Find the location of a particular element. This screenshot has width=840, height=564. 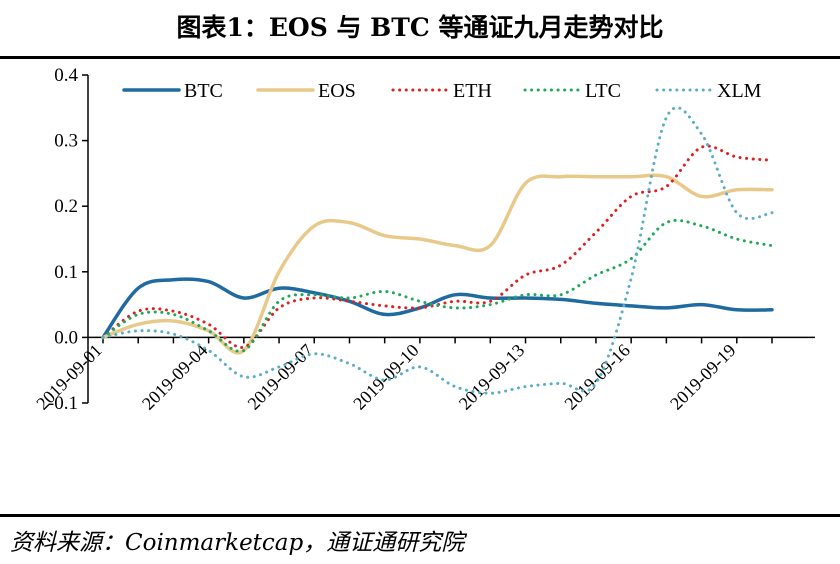

legend-label-xlm: XLM is located at coordinates (739, 91).